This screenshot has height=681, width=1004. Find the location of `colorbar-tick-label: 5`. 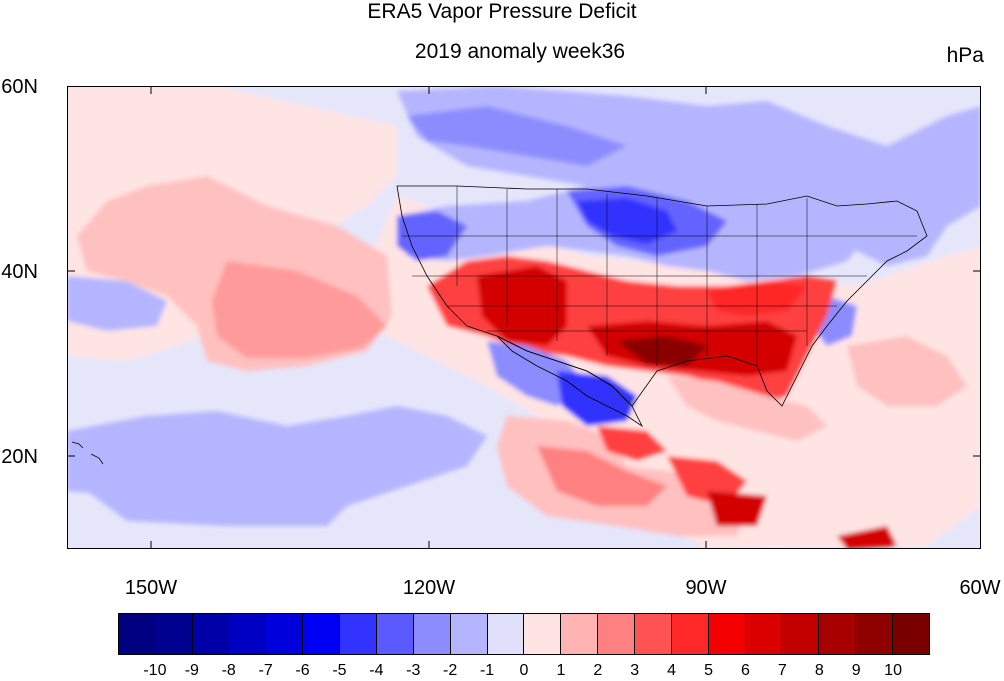

colorbar-tick-label: 5 is located at coordinates (708, 670).